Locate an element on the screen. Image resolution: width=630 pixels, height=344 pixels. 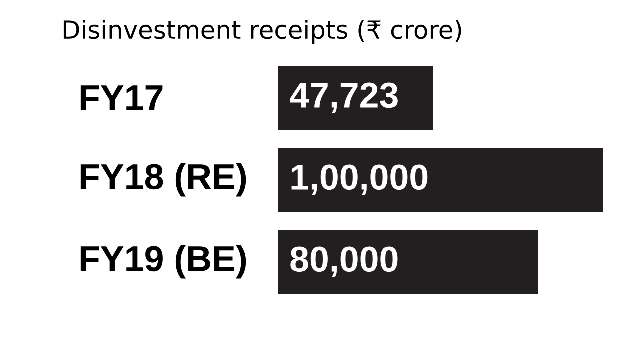
y-tick-label: FY18 (RE) is located at coordinates (163, 180).